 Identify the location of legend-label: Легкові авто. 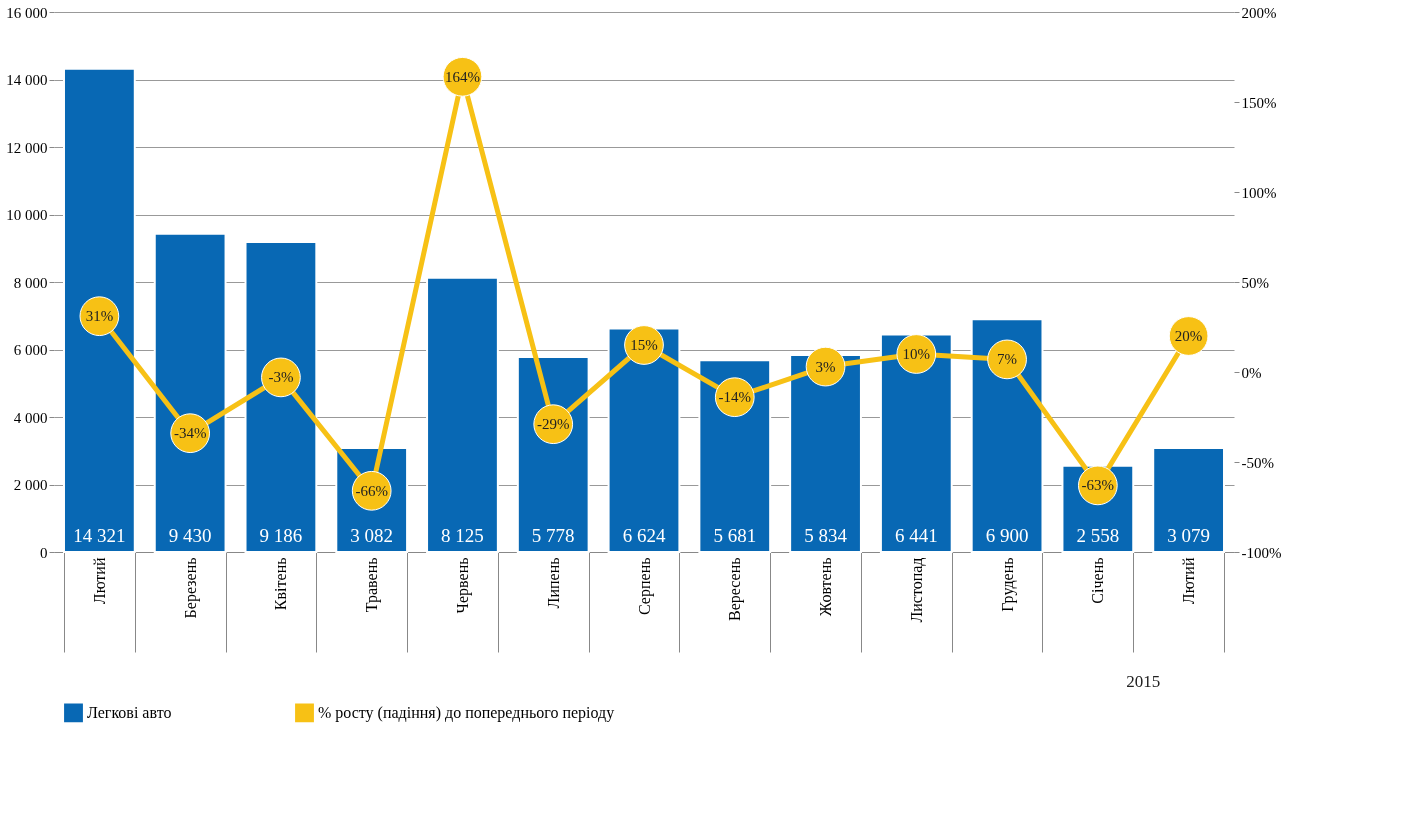
(129, 712).